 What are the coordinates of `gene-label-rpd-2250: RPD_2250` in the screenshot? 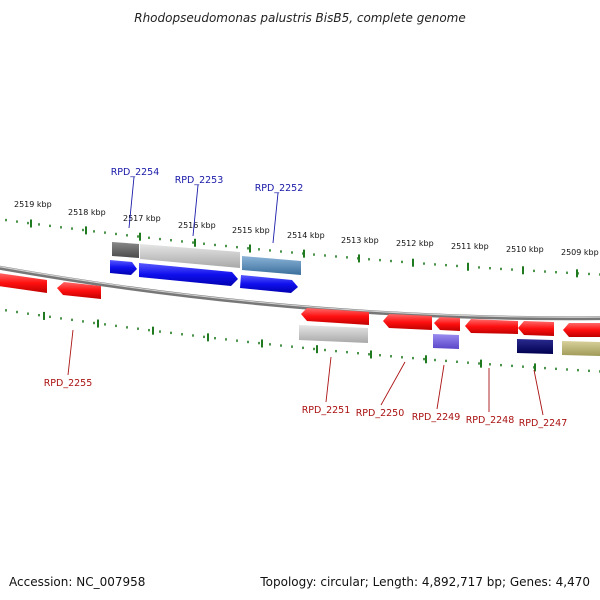 It's located at (380, 413).